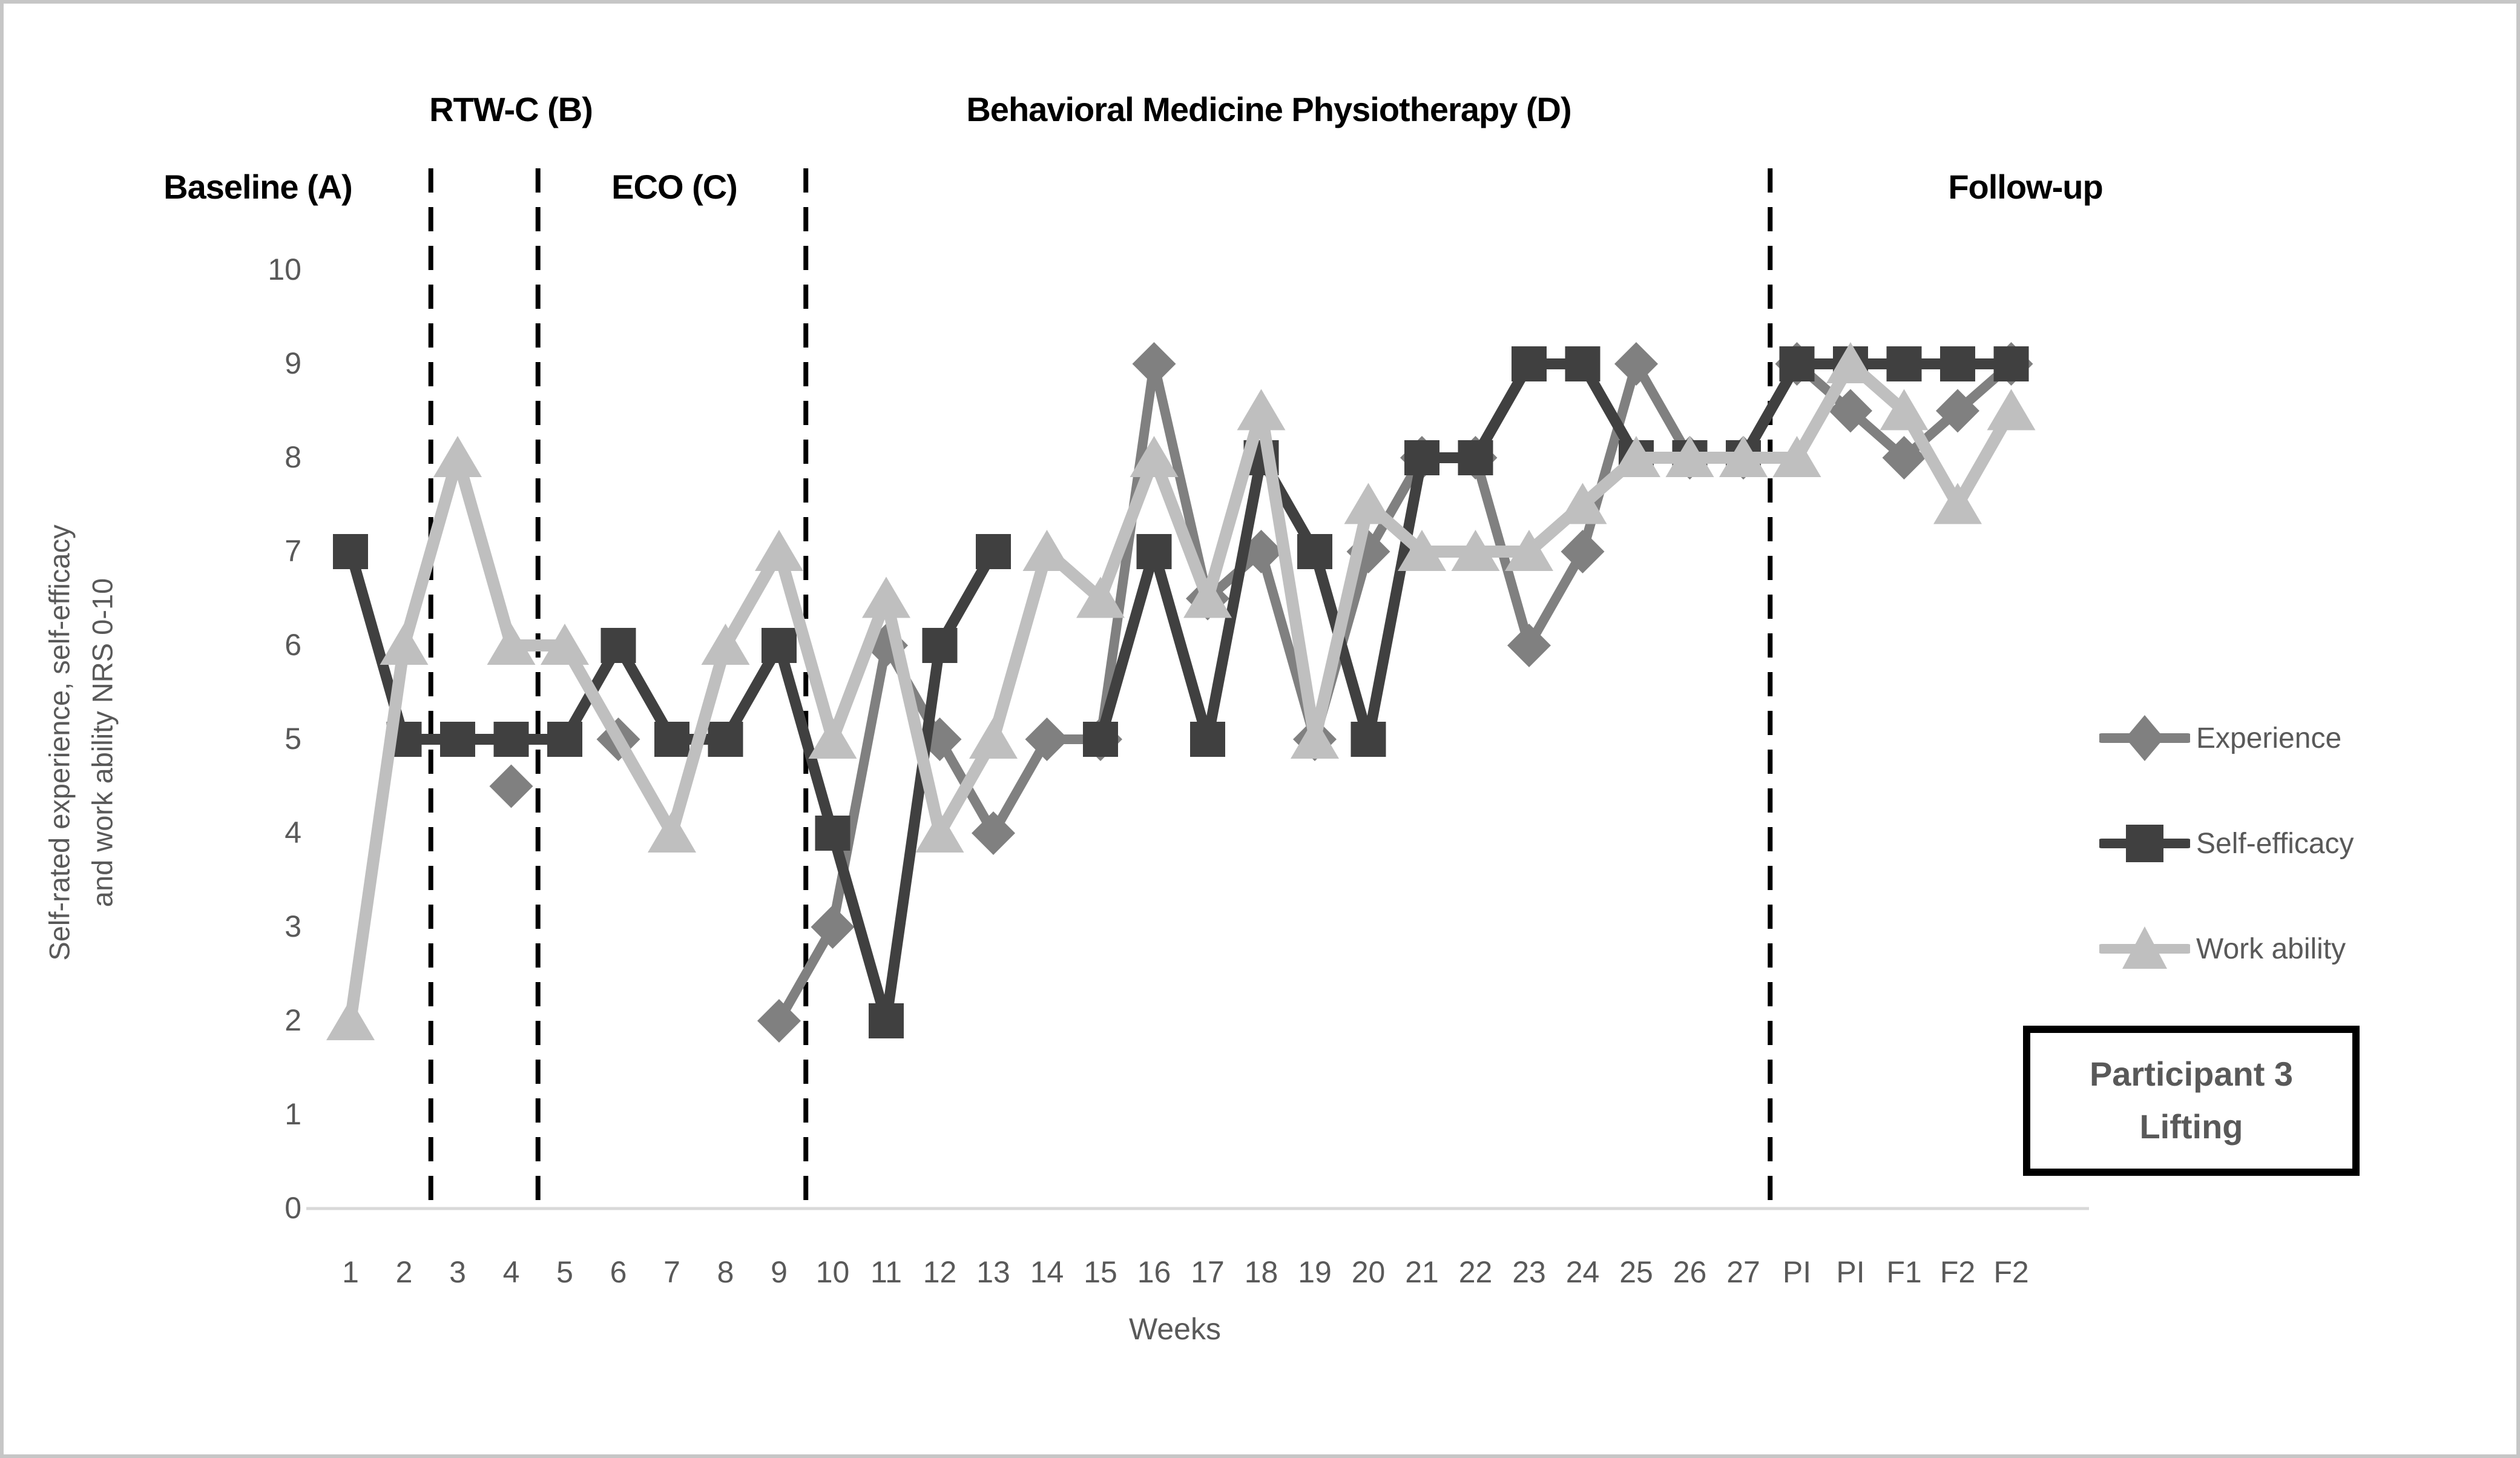  I want to click on x-tick-label: 15, so click(1100, 1272).